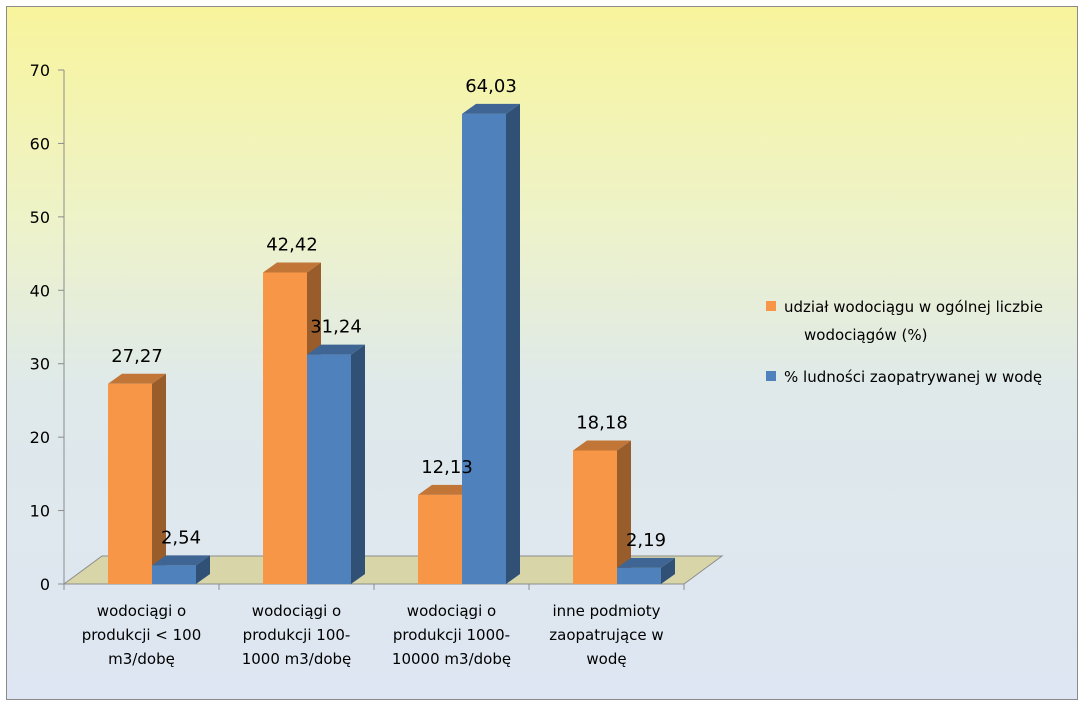 The height and width of the screenshot is (706, 1086). Describe the element at coordinates (40, 70) in the screenshot. I see `y-tick-label-7: 70` at that location.